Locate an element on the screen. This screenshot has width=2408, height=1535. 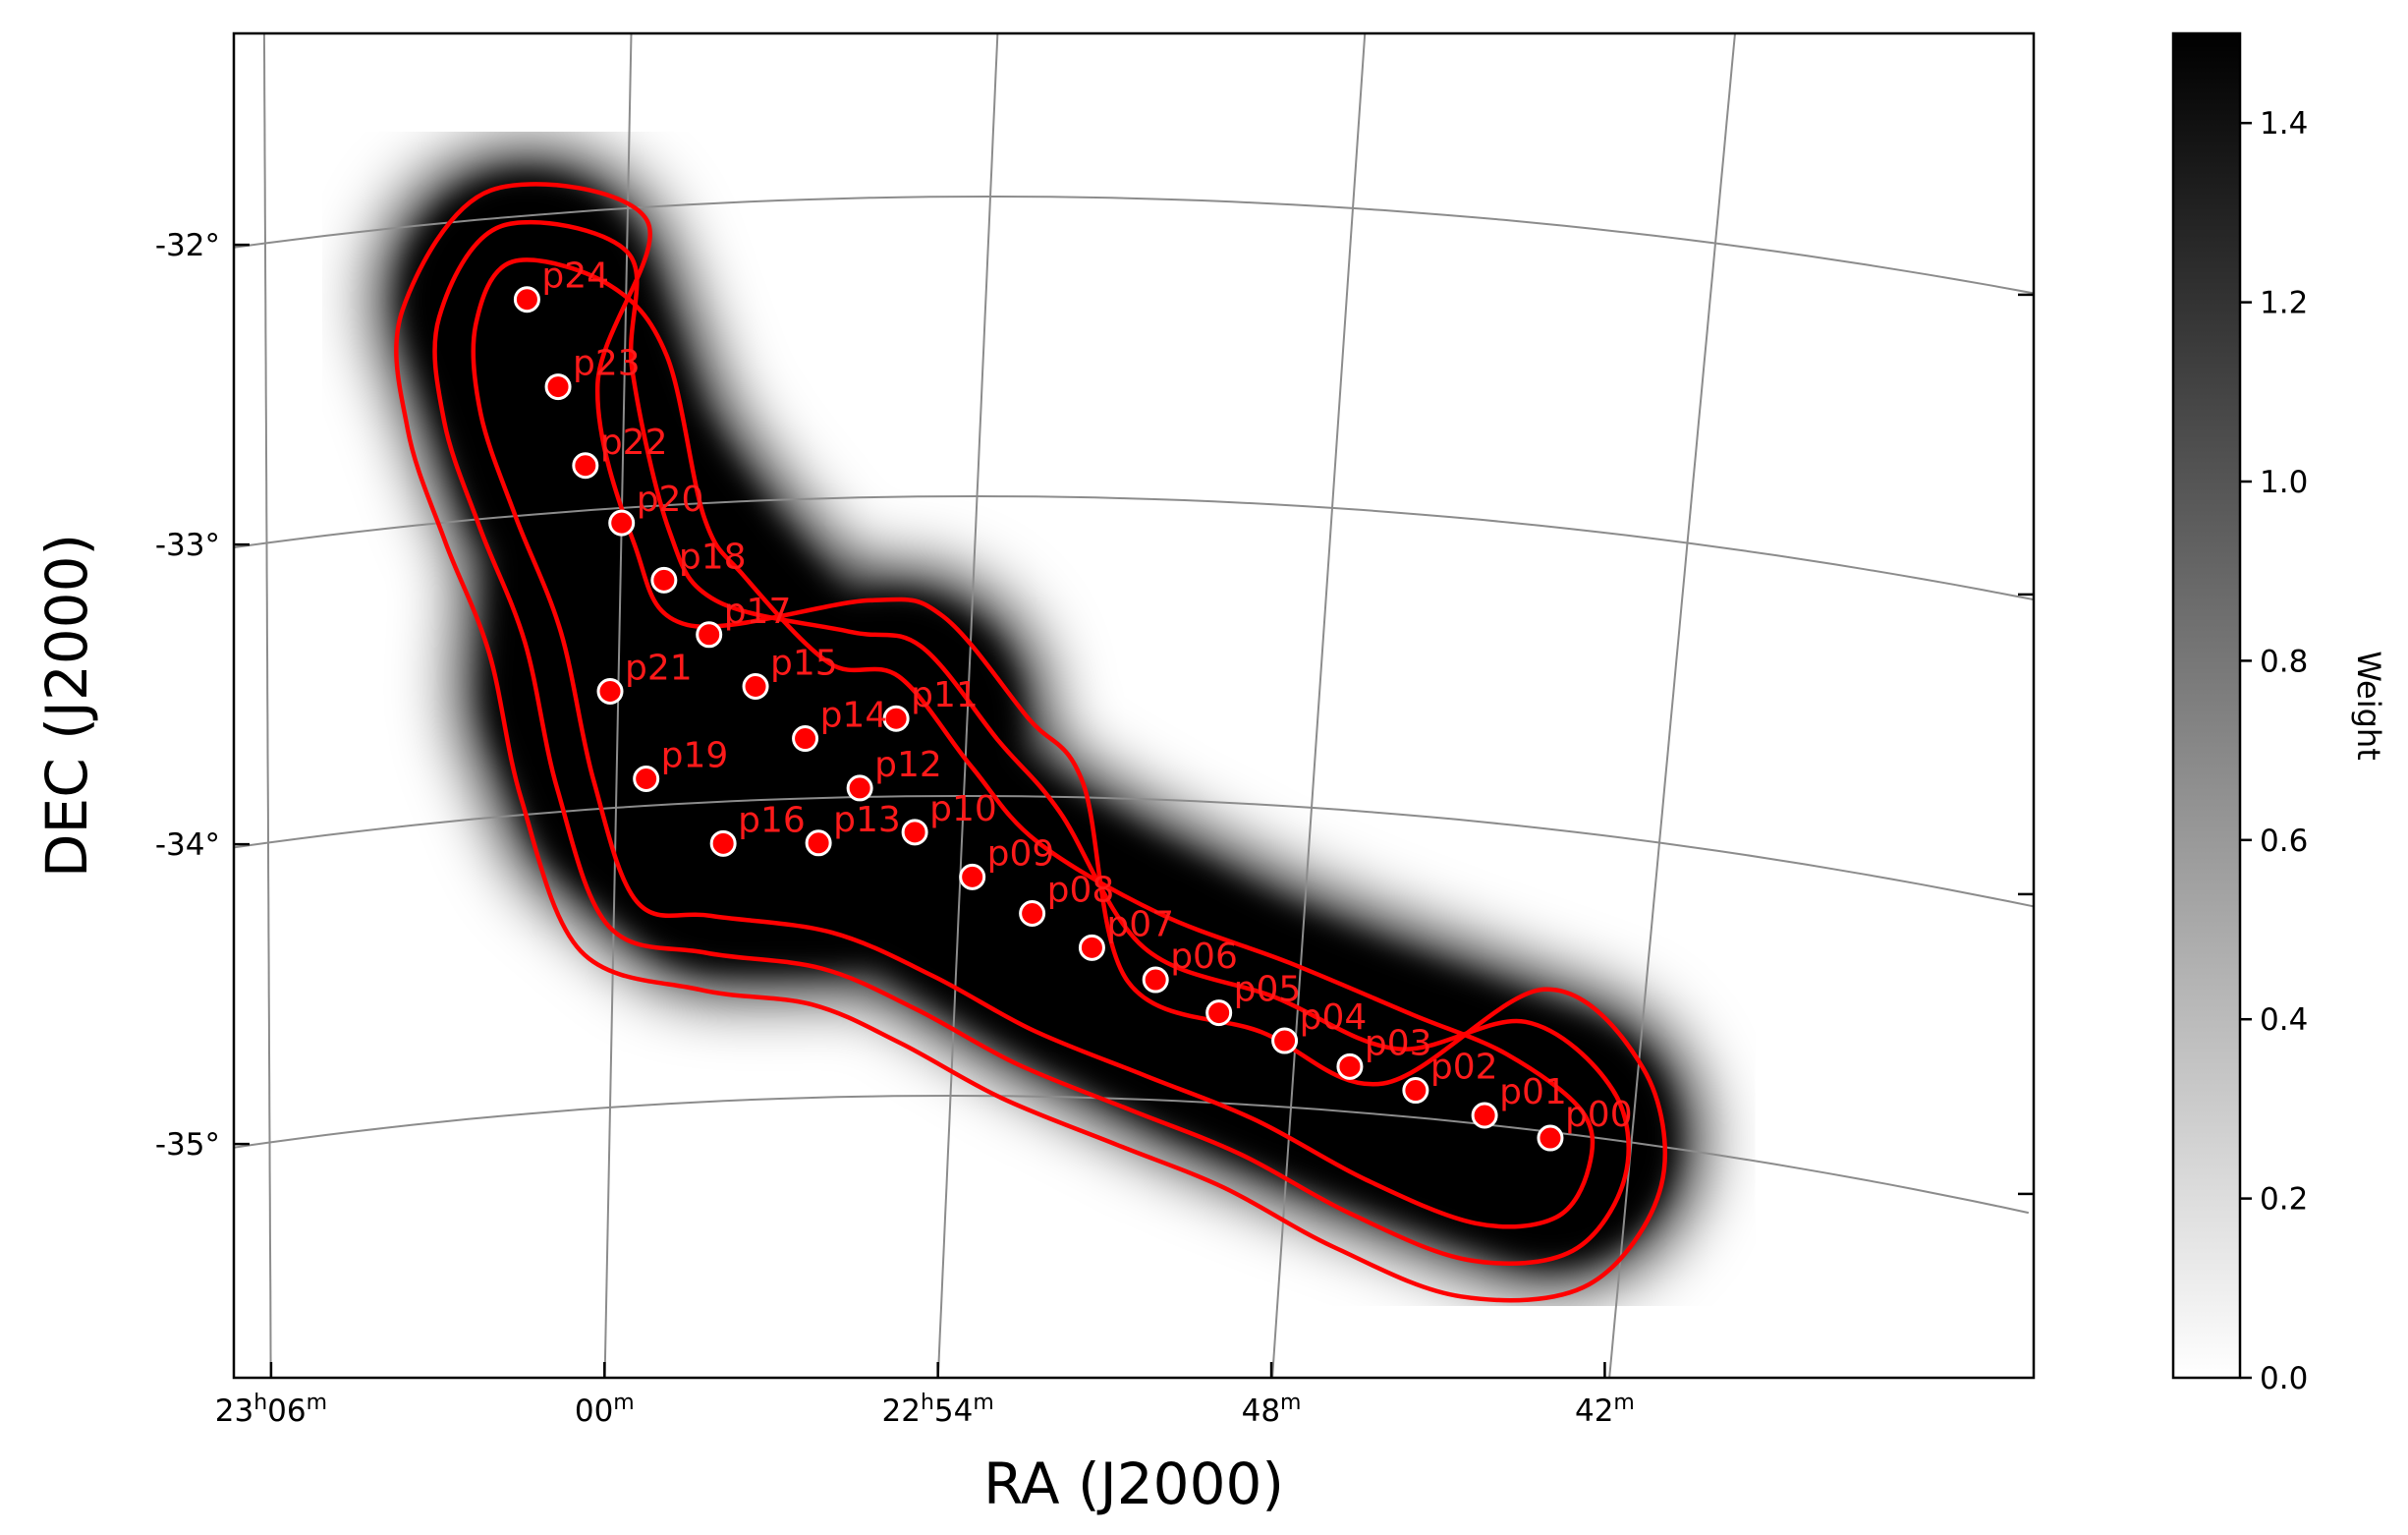
x-tick-label-3: 48m is located at coordinates (1272, 1410).